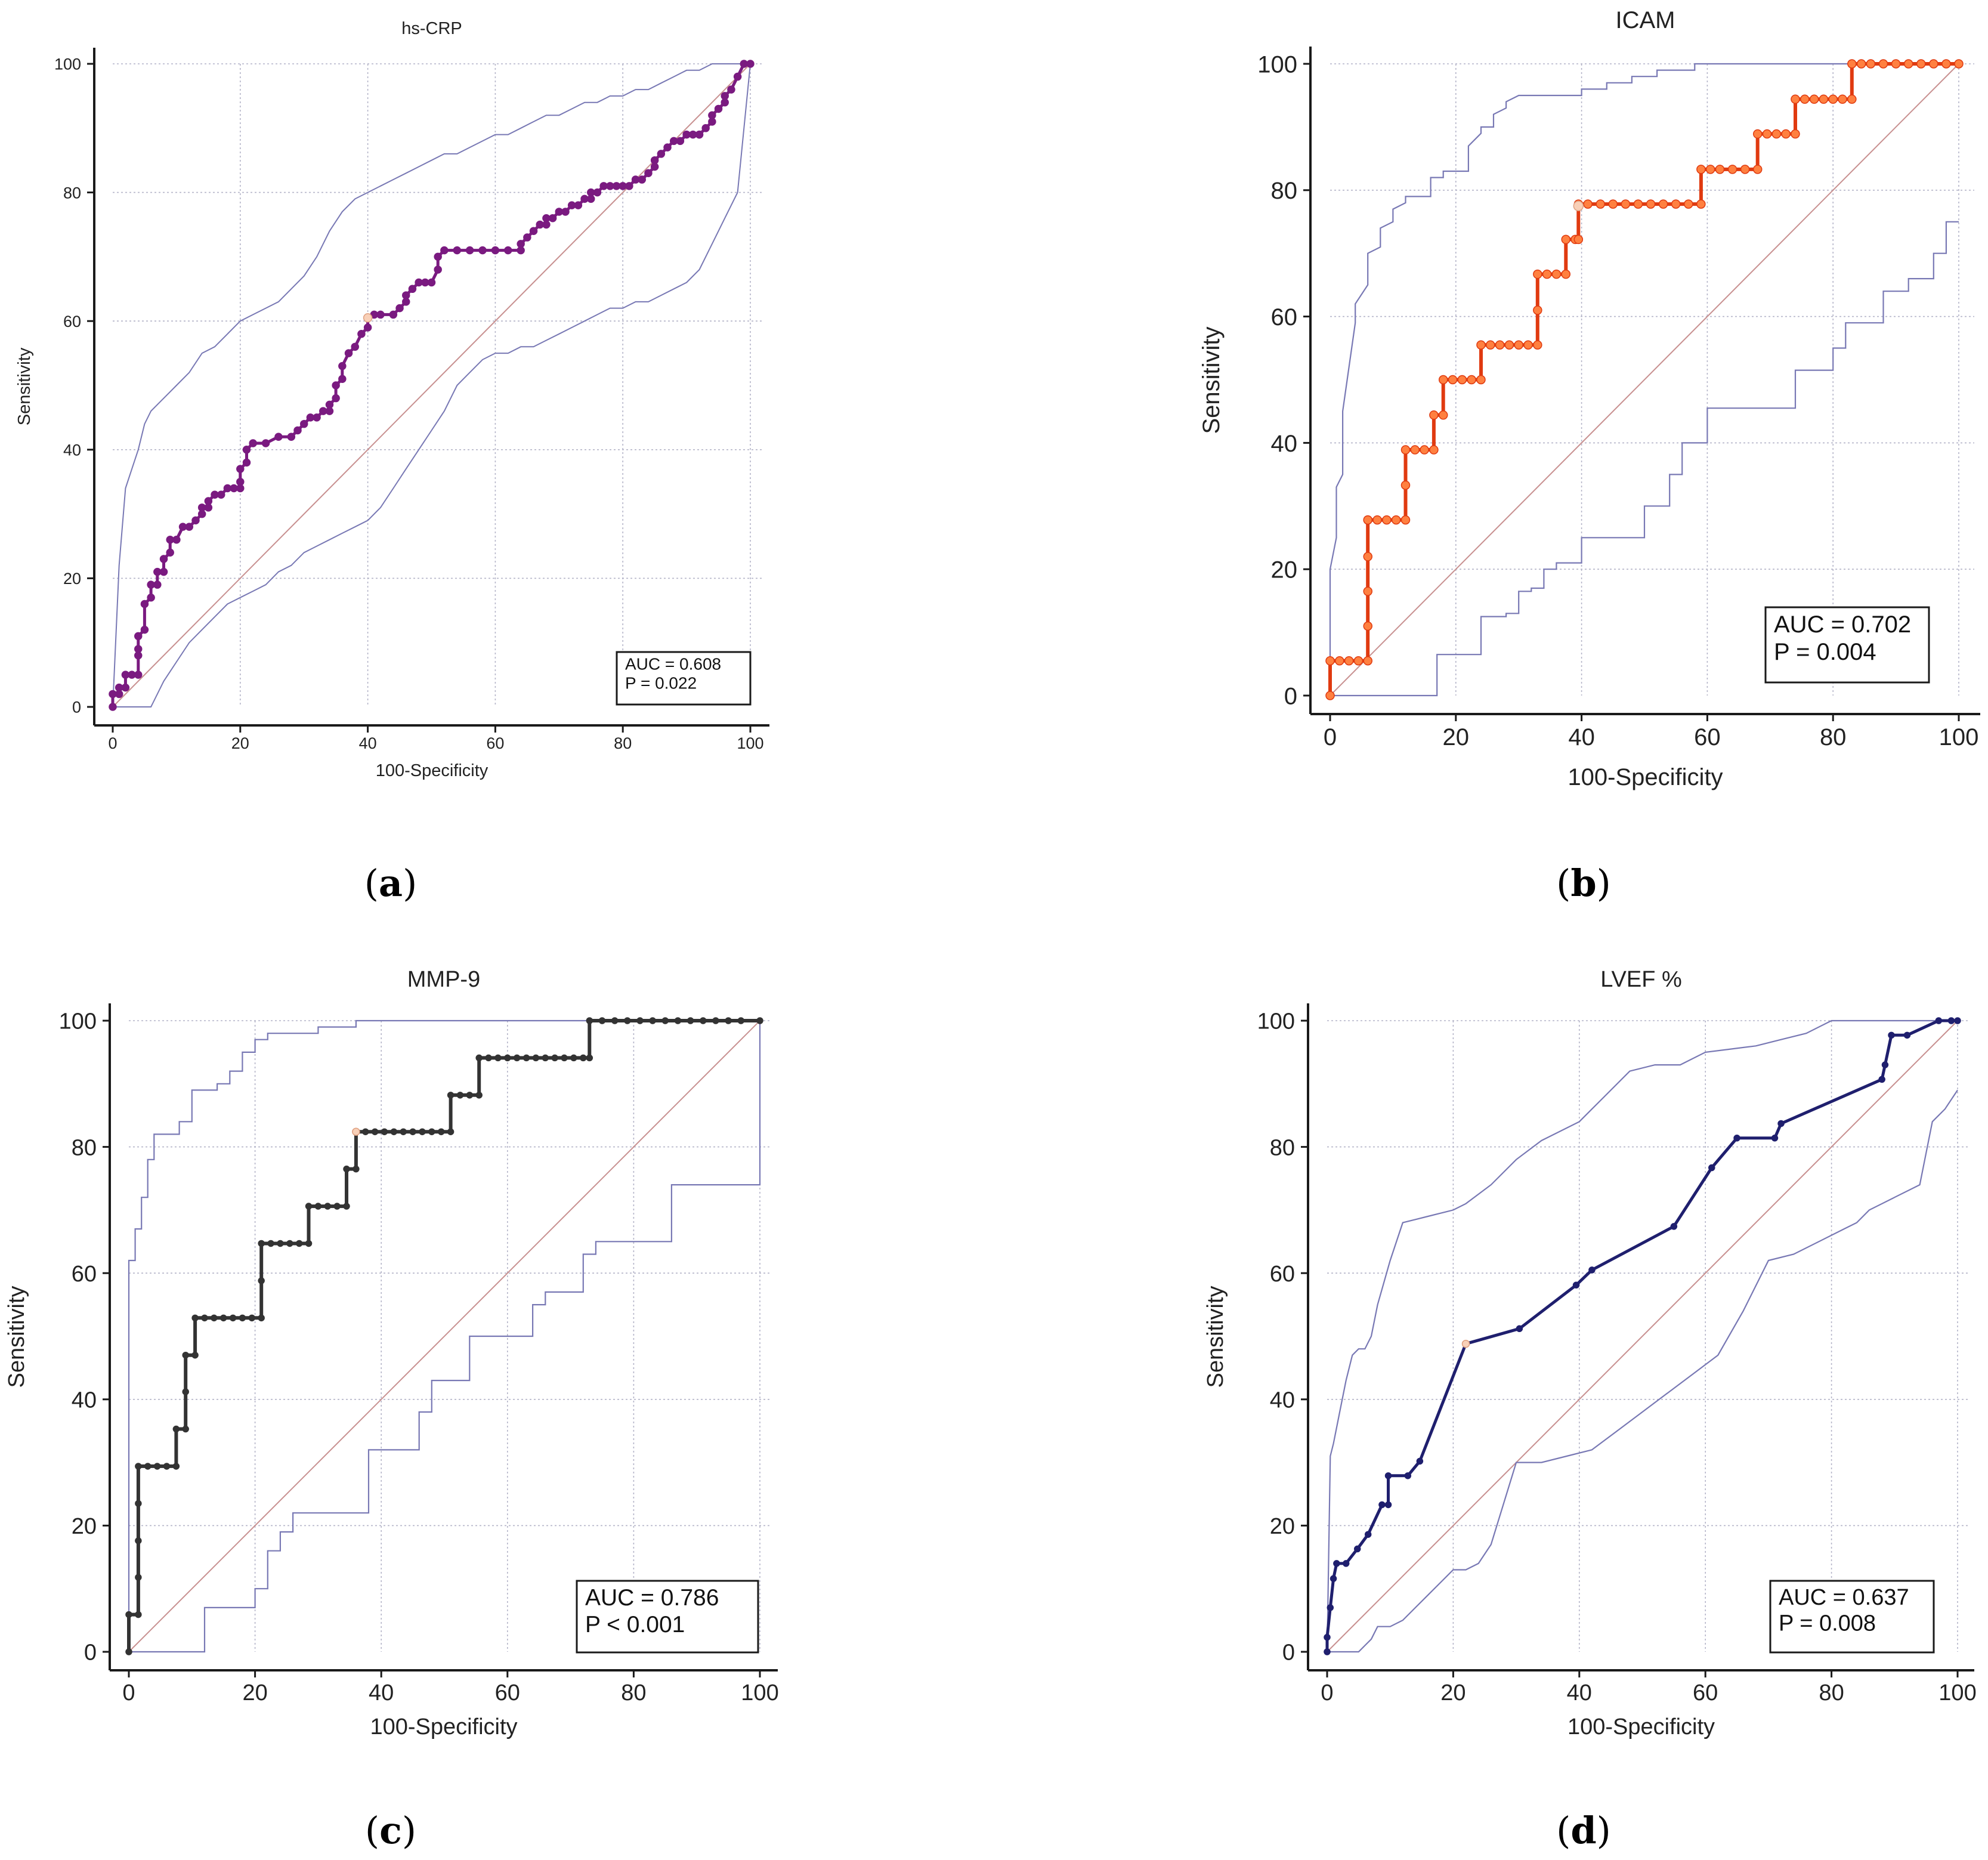 The width and height of the screenshot is (1988, 1860). Describe the element at coordinates (1827, 1623) in the screenshot. I see `p-value: P = 0.008` at that location.